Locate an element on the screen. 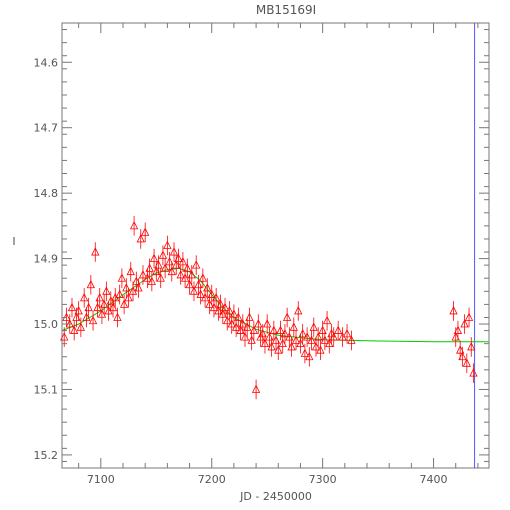 The image size is (510, 510). x-tick-label: 7300 is located at coordinates (323, 479).